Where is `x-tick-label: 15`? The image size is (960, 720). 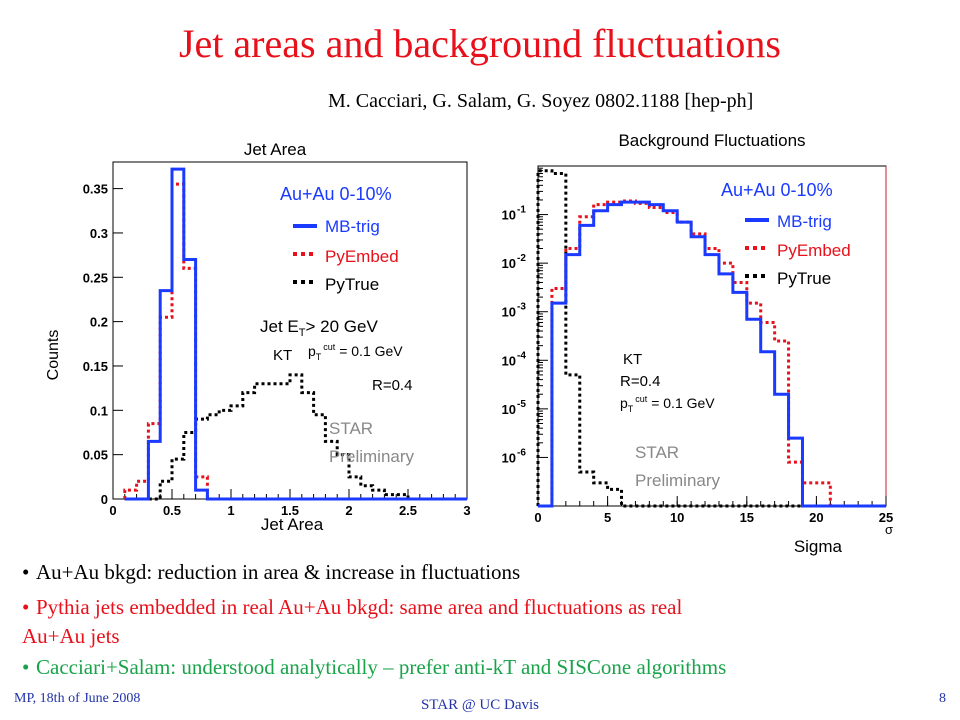 x-tick-label: 15 is located at coordinates (747, 517).